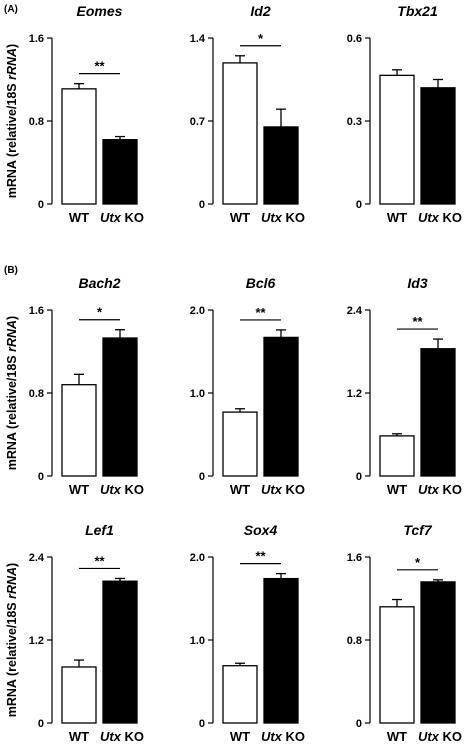 The image size is (474, 744). Describe the element at coordinates (404, 386) in the screenshot. I see `chart-id3: Id3 0 1.2 2.4 WT Utx KO **` at that location.